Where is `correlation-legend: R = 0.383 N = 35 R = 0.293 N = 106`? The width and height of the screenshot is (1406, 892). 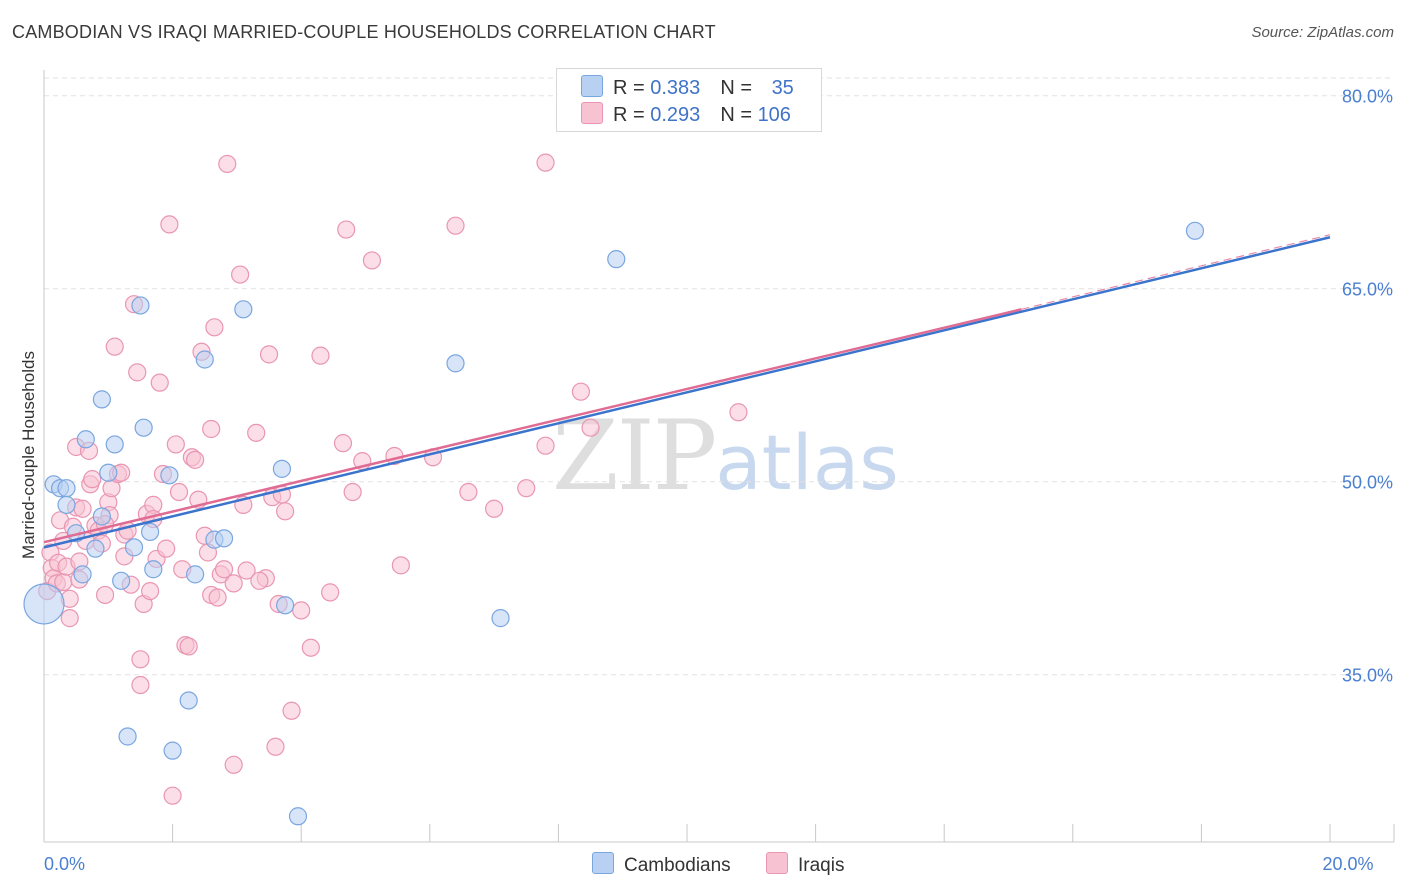
correlation-legend: R = 0.383 N = 35 R = 0.293 N = 106 is located at coordinates (689, 100).